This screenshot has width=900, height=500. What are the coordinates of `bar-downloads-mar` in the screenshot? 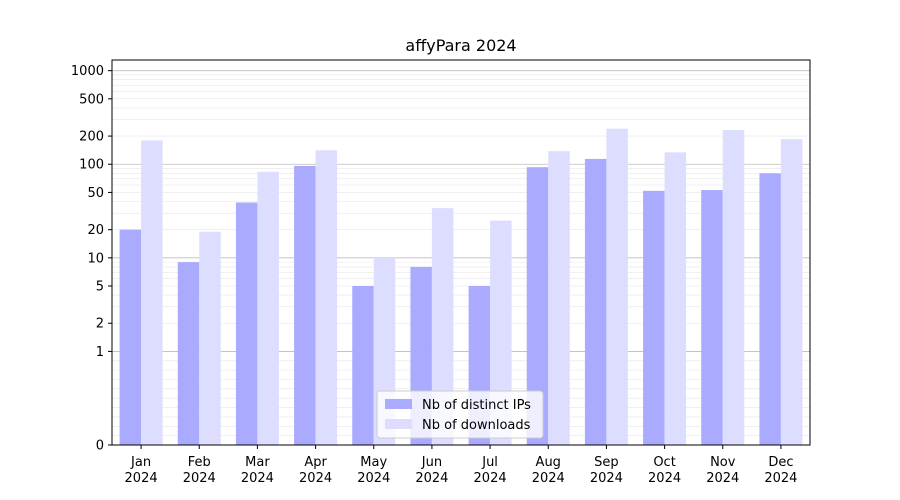 It's located at (268, 308).